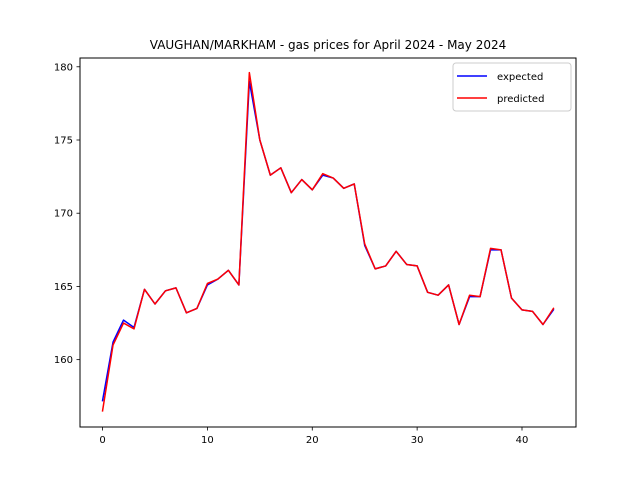 Image resolution: width=640 pixels, height=484 pixels. I want to click on x-tick-label: 30, so click(417, 440).